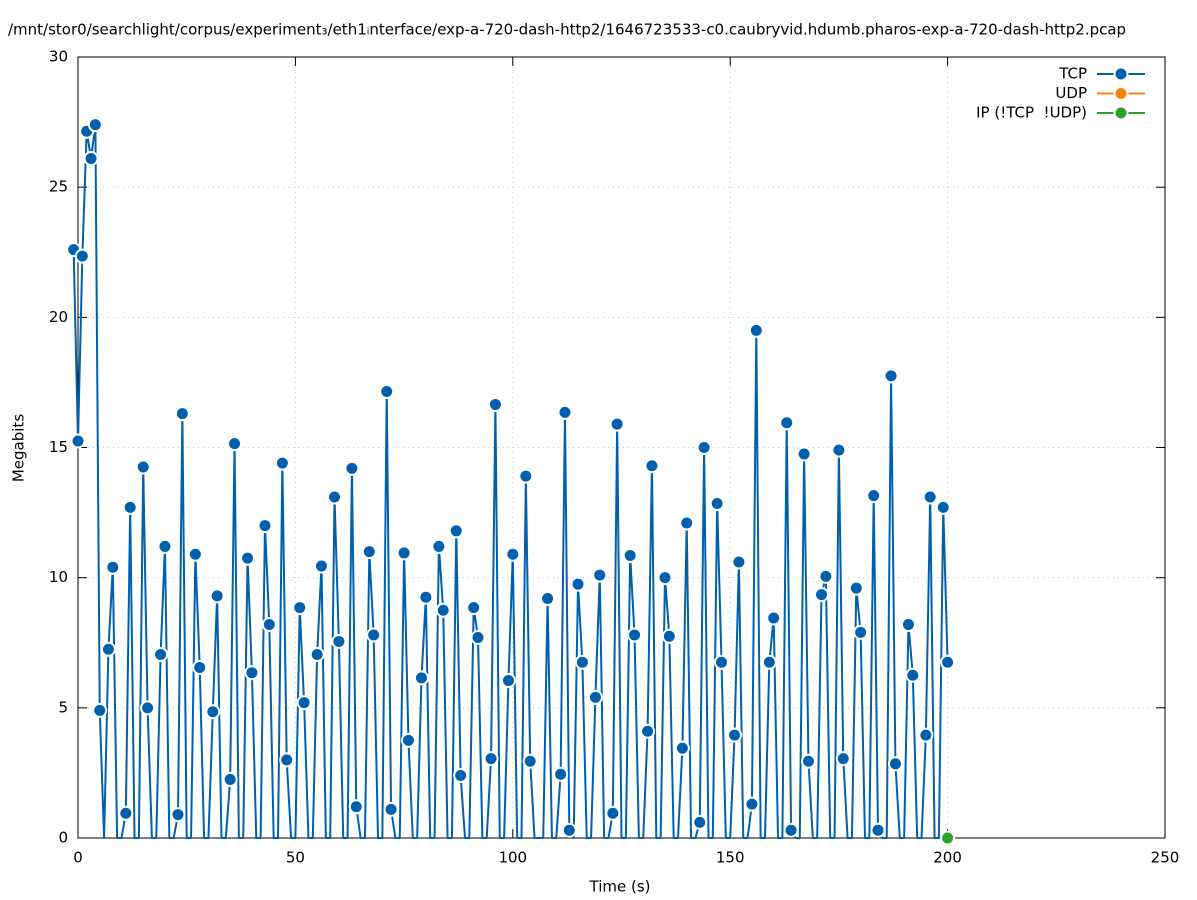 This screenshot has height=900, width=1197. What do you see at coordinates (58, 317) in the screenshot?
I see `y-tick-label: 20` at bounding box center [58, 317].